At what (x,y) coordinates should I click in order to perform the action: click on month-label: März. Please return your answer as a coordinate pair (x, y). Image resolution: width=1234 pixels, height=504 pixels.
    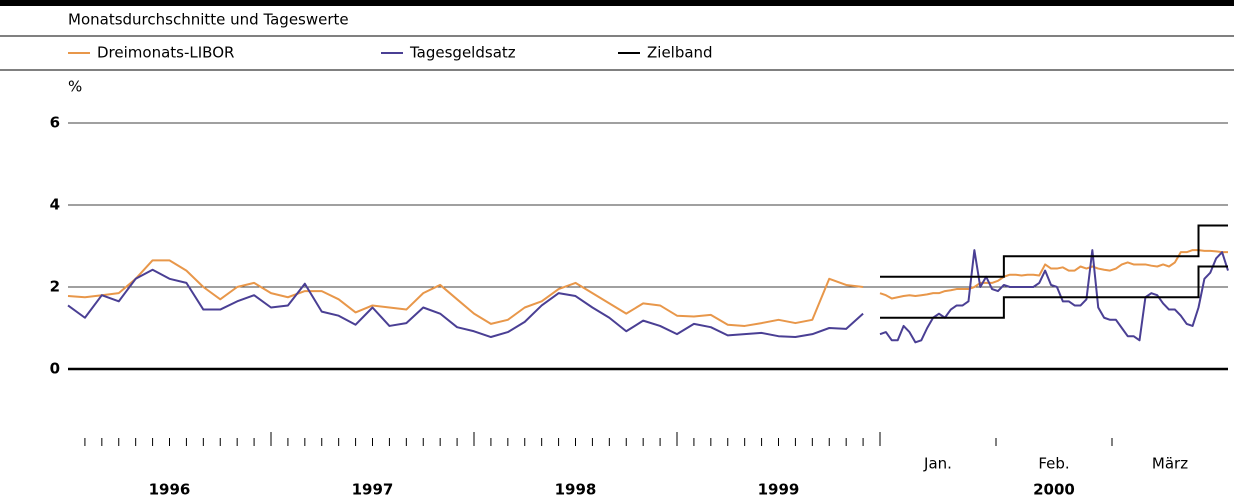
    Looking at the image, I should click on (1170, 464).